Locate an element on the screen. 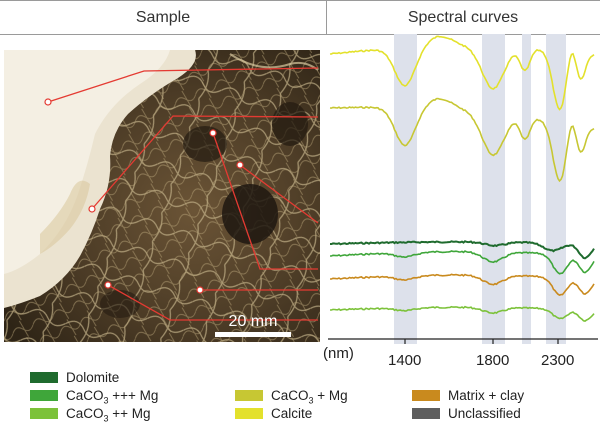 This screenshot has height=425, width=600. spectral-curve-matrix-clay is located at coordinates (462, 284).